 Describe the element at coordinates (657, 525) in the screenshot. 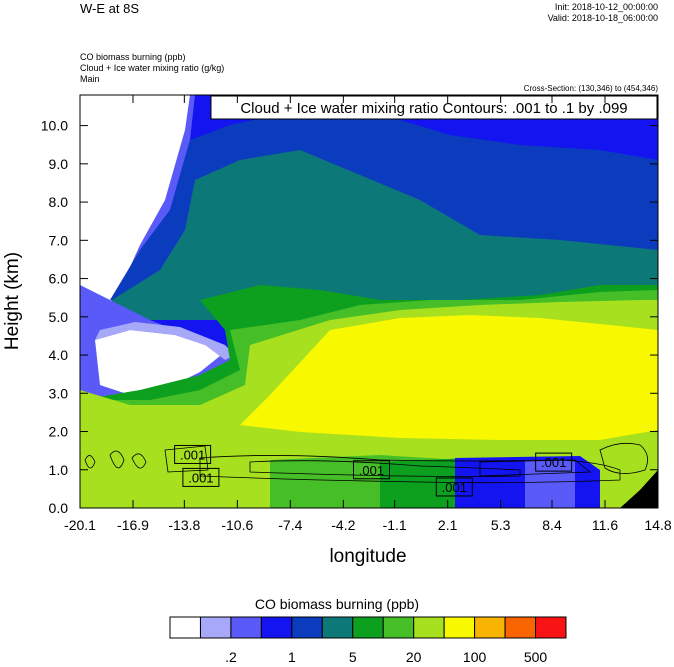

I see `x-tick-label: 14.8` at that location.